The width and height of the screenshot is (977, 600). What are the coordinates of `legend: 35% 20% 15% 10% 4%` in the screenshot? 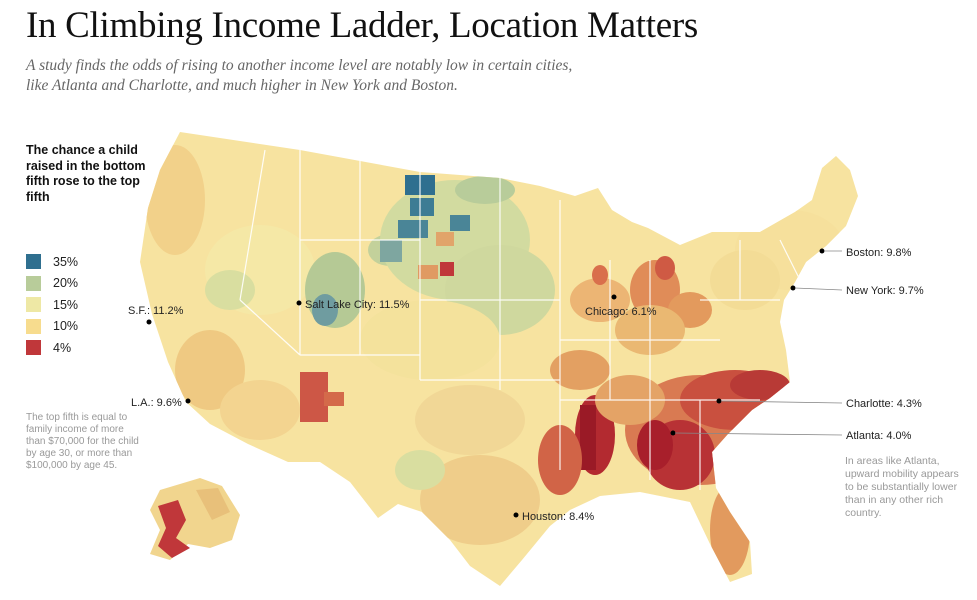 It's located at (52, 305).